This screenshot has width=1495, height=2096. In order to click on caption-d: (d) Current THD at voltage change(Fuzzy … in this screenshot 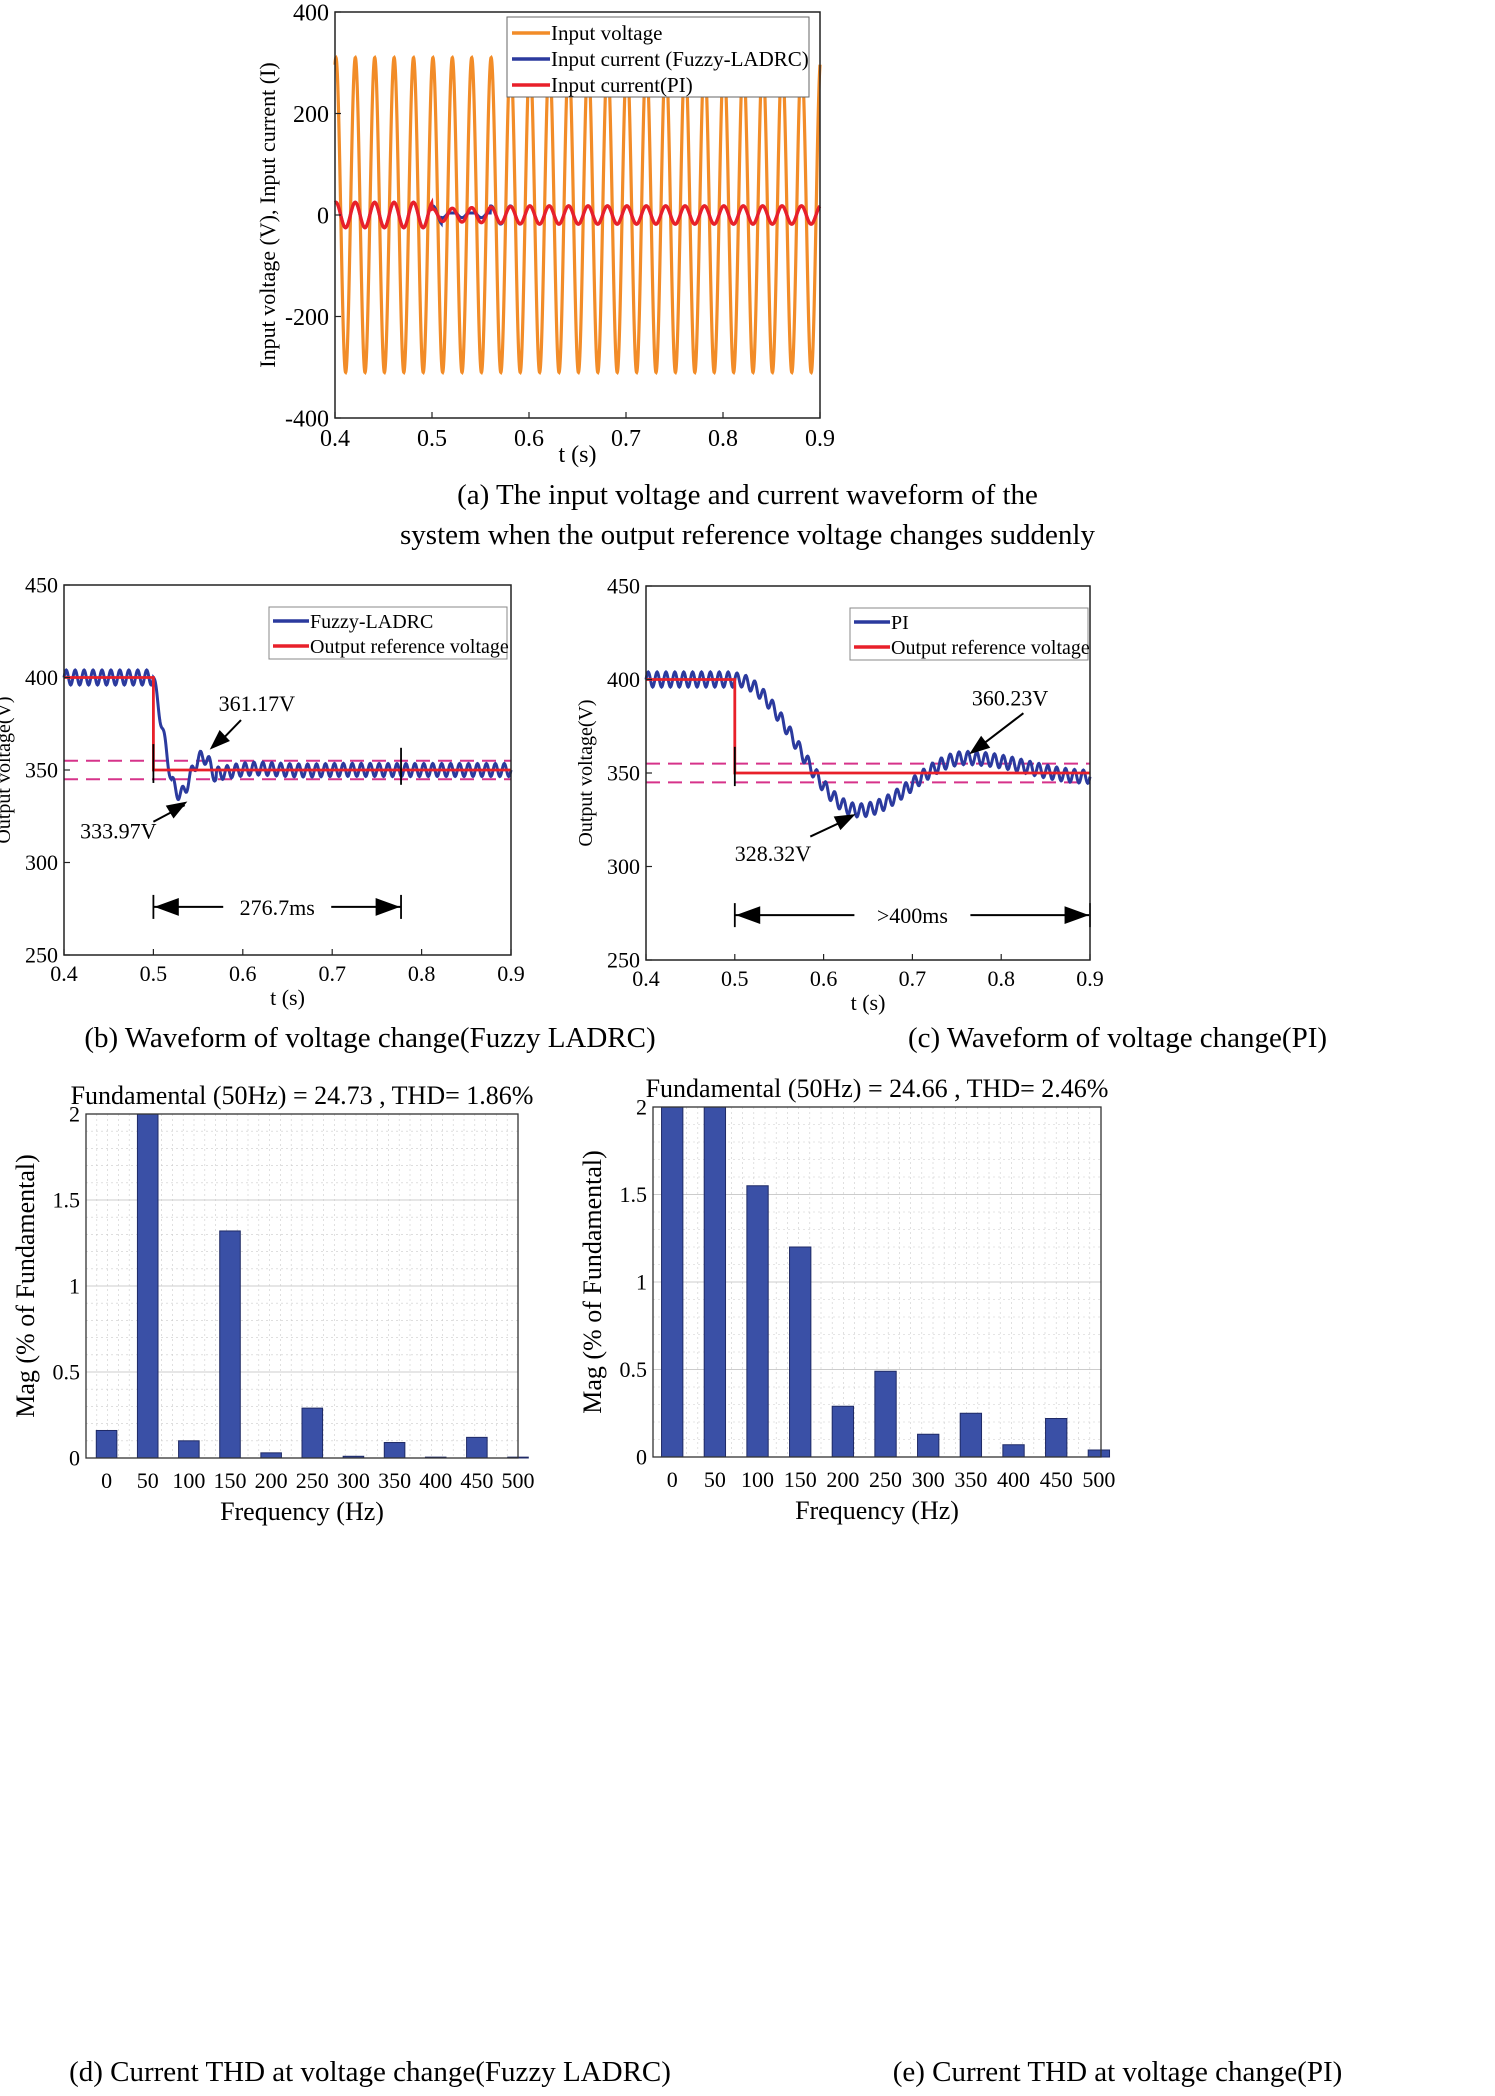, I will do `click(370, 2072)`.